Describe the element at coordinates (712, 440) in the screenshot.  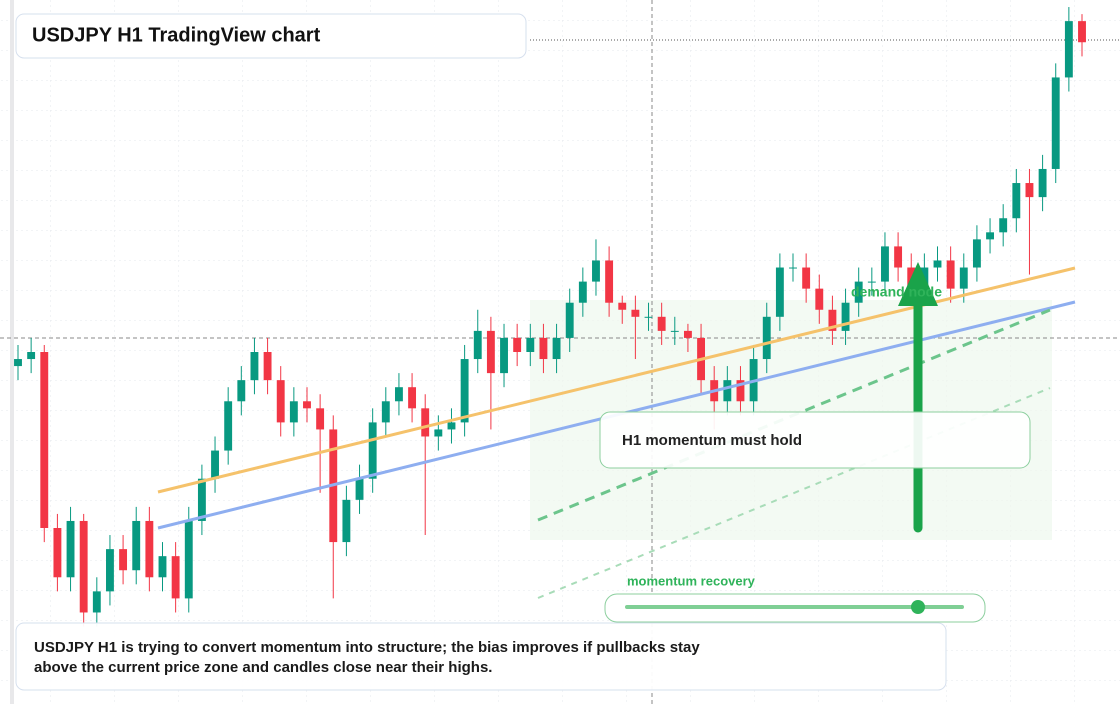
I see `callout: H1 momentum must hold` at that location.